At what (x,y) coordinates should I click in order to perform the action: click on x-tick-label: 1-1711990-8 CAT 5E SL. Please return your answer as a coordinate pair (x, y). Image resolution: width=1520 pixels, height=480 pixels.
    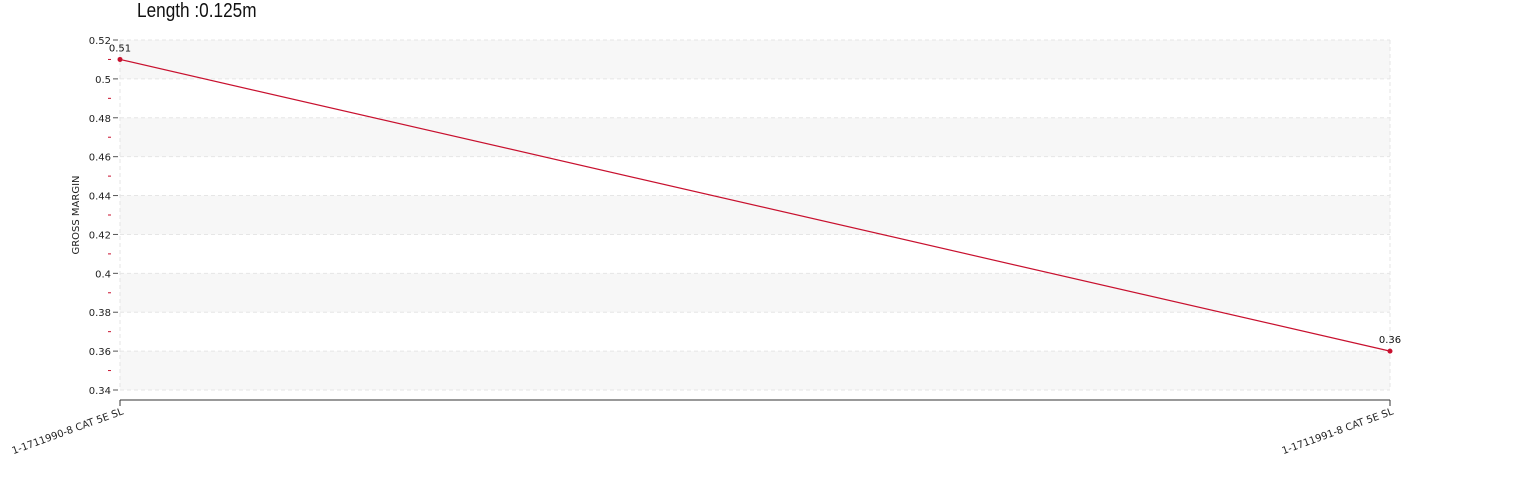
    Looking at the image, I should click on (68, 431).